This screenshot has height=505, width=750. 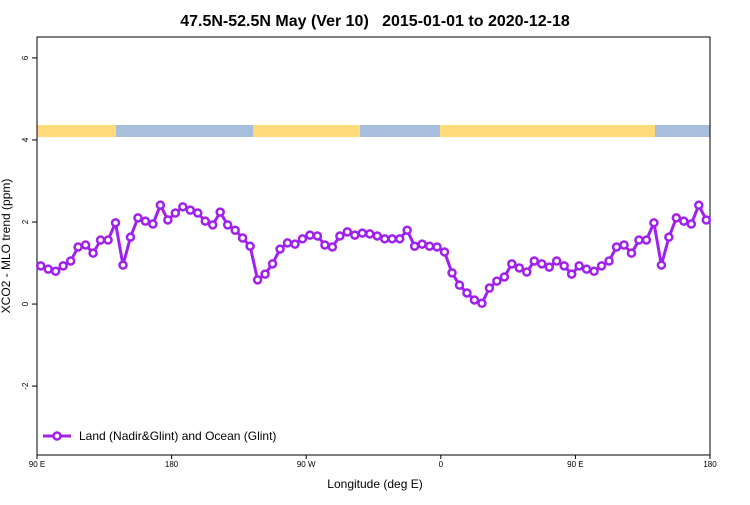 What do you see at coordinates (441, 464) in the screenshot?
I see `x-tick-label: 0` at bounding box center [441, 464].